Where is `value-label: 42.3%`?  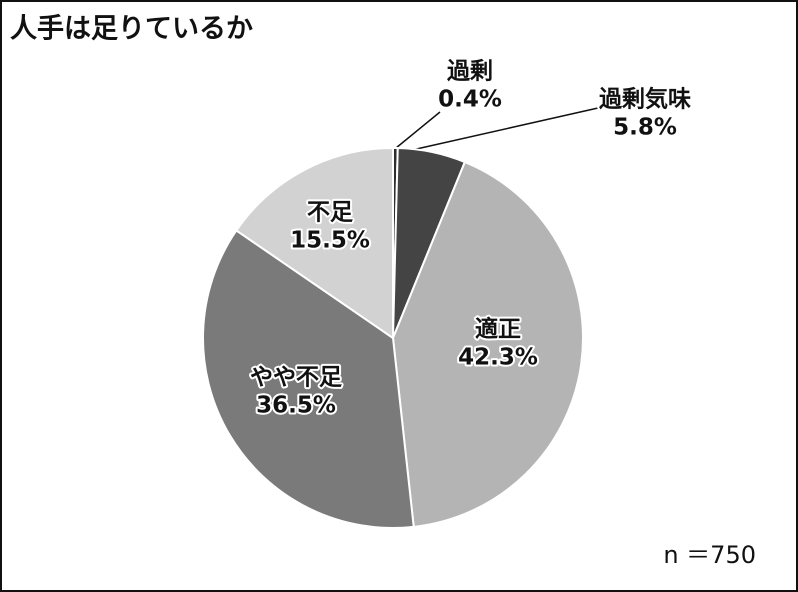
value-label: 42.3% is located at coordinates (498, 358).